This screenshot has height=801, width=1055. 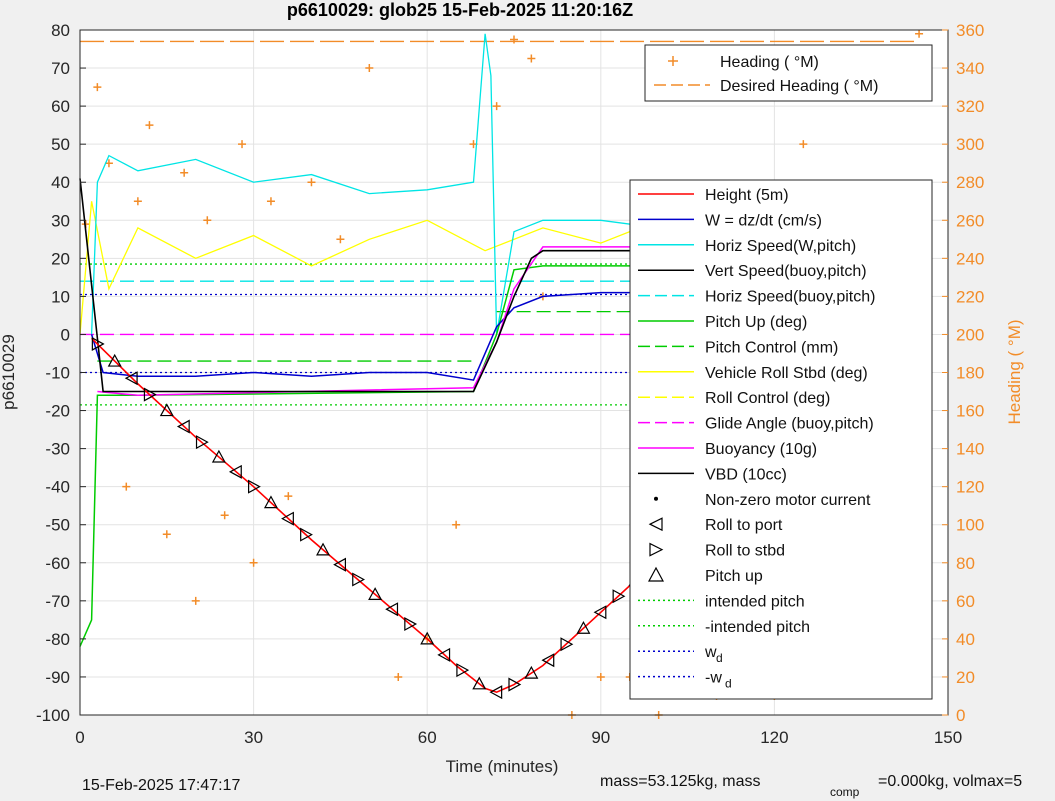 I want to click on legend-marker-plus, so click(x=673, y=61).